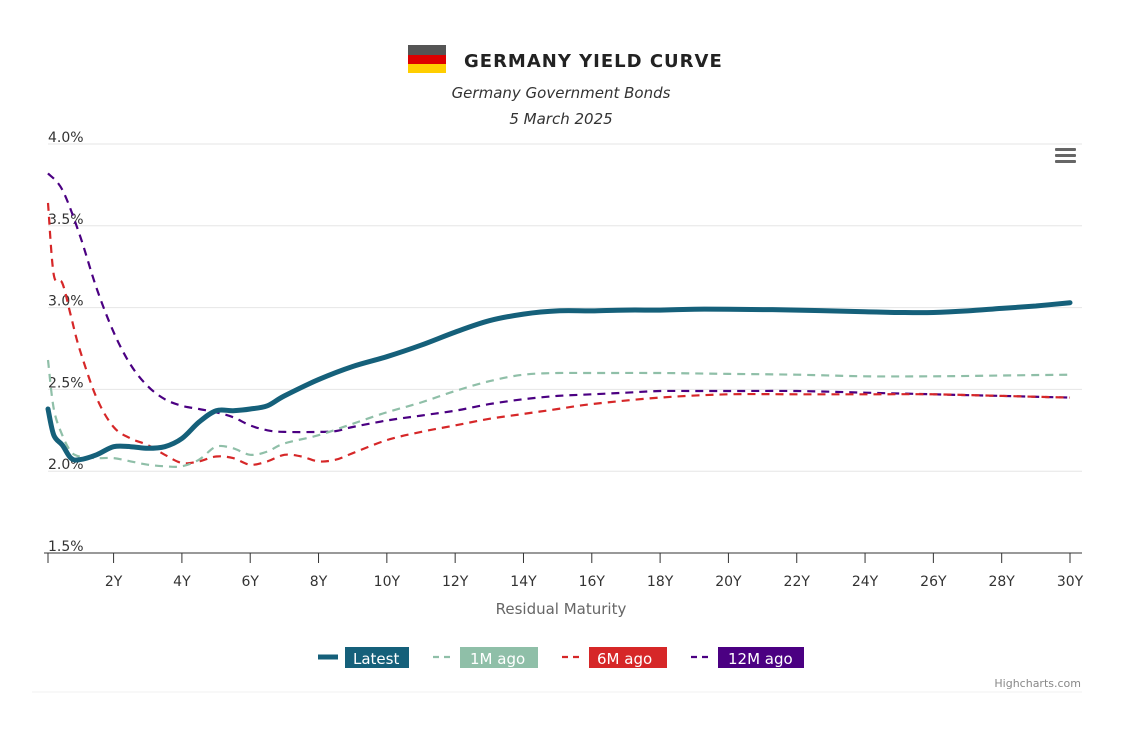  Describe the element at coordinates (797, 582) in the screenshot. I see `x-tick-label: 22Y` at that location.